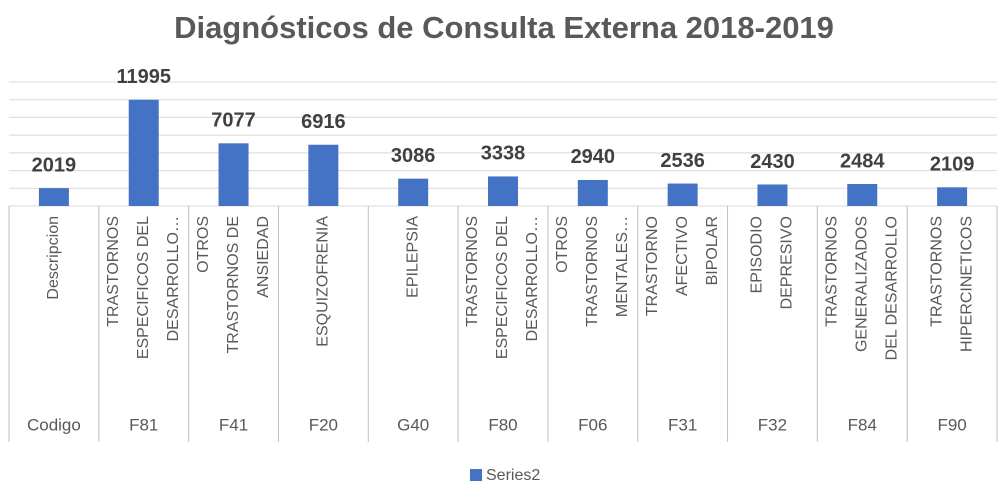 The width and height of the screenshot is (998, 489). What do you see at coordinates (233, 121) in the screenshot?
I see `data-label: 7077` at bounding box center [233, 121].